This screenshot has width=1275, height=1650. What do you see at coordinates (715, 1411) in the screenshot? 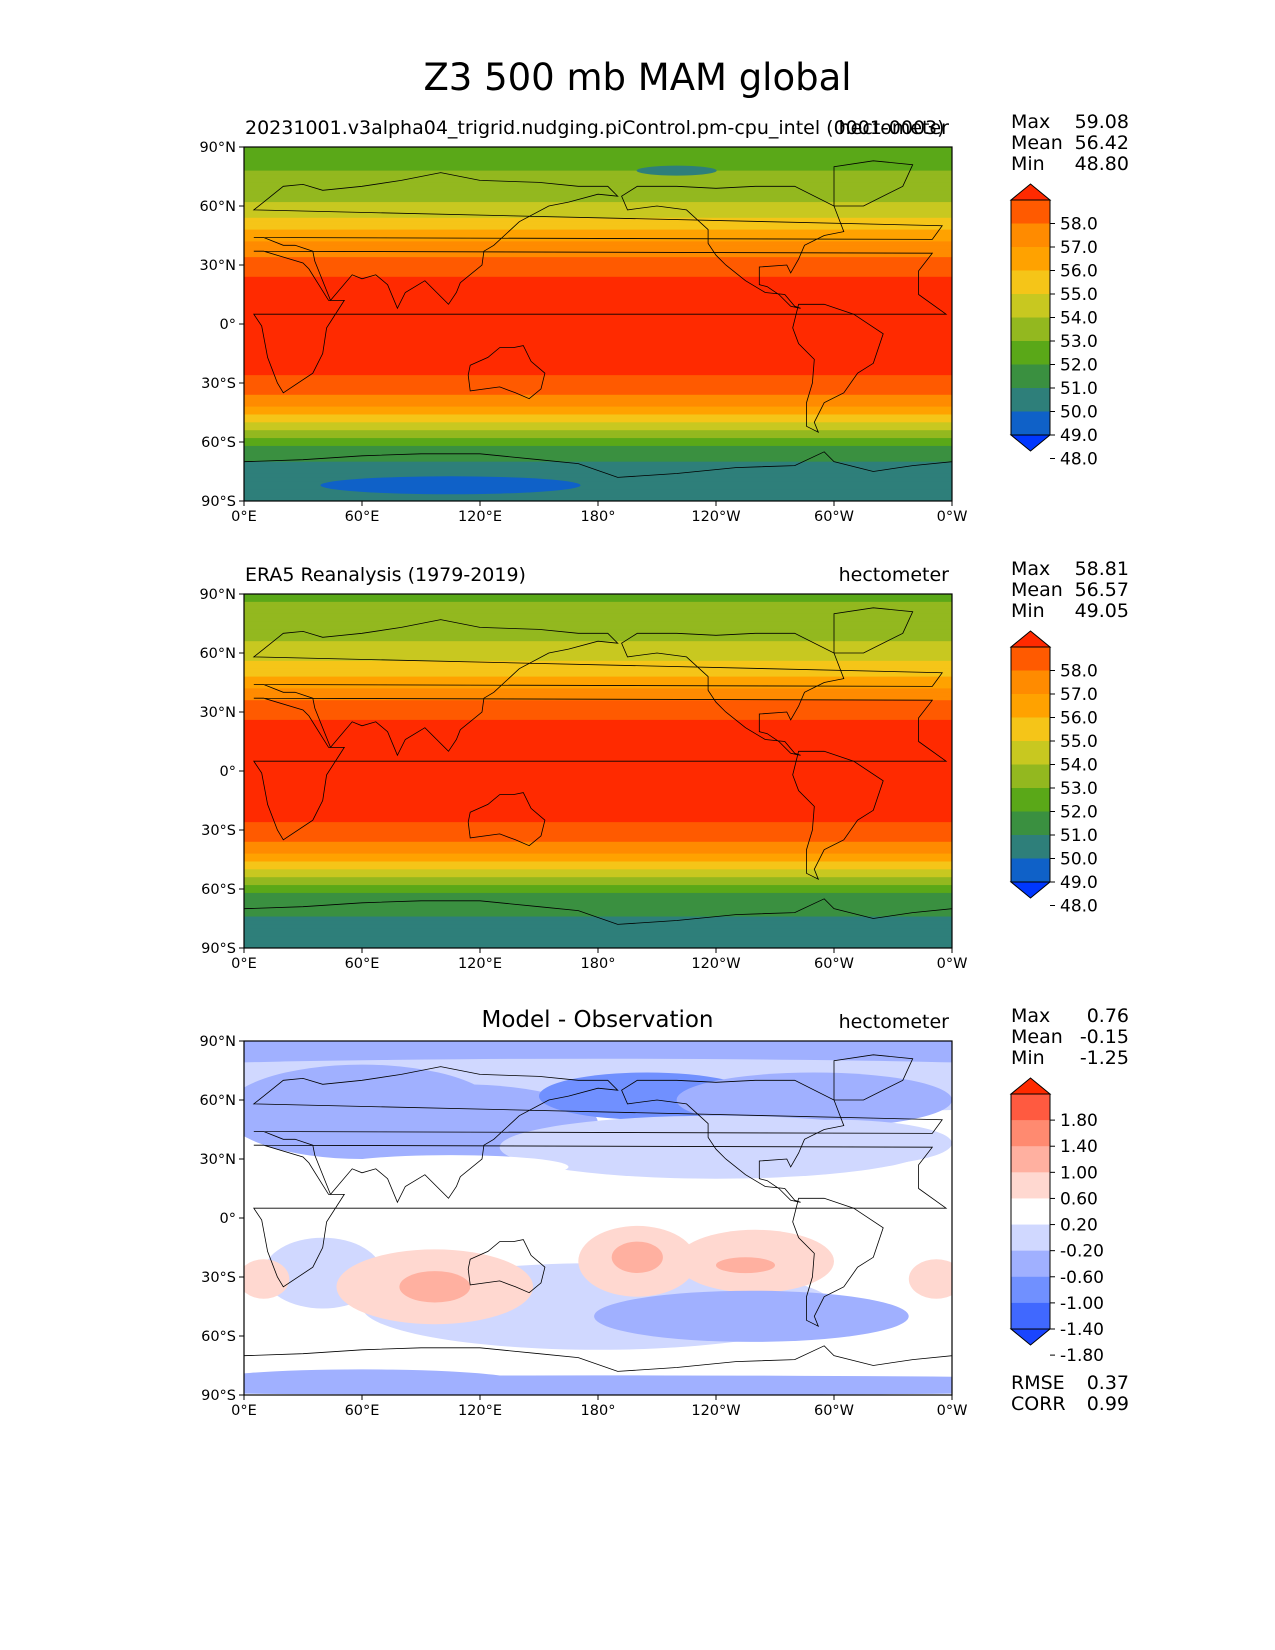
I see `x-tick-label: 120°W` at bounding box center [715, 1411].